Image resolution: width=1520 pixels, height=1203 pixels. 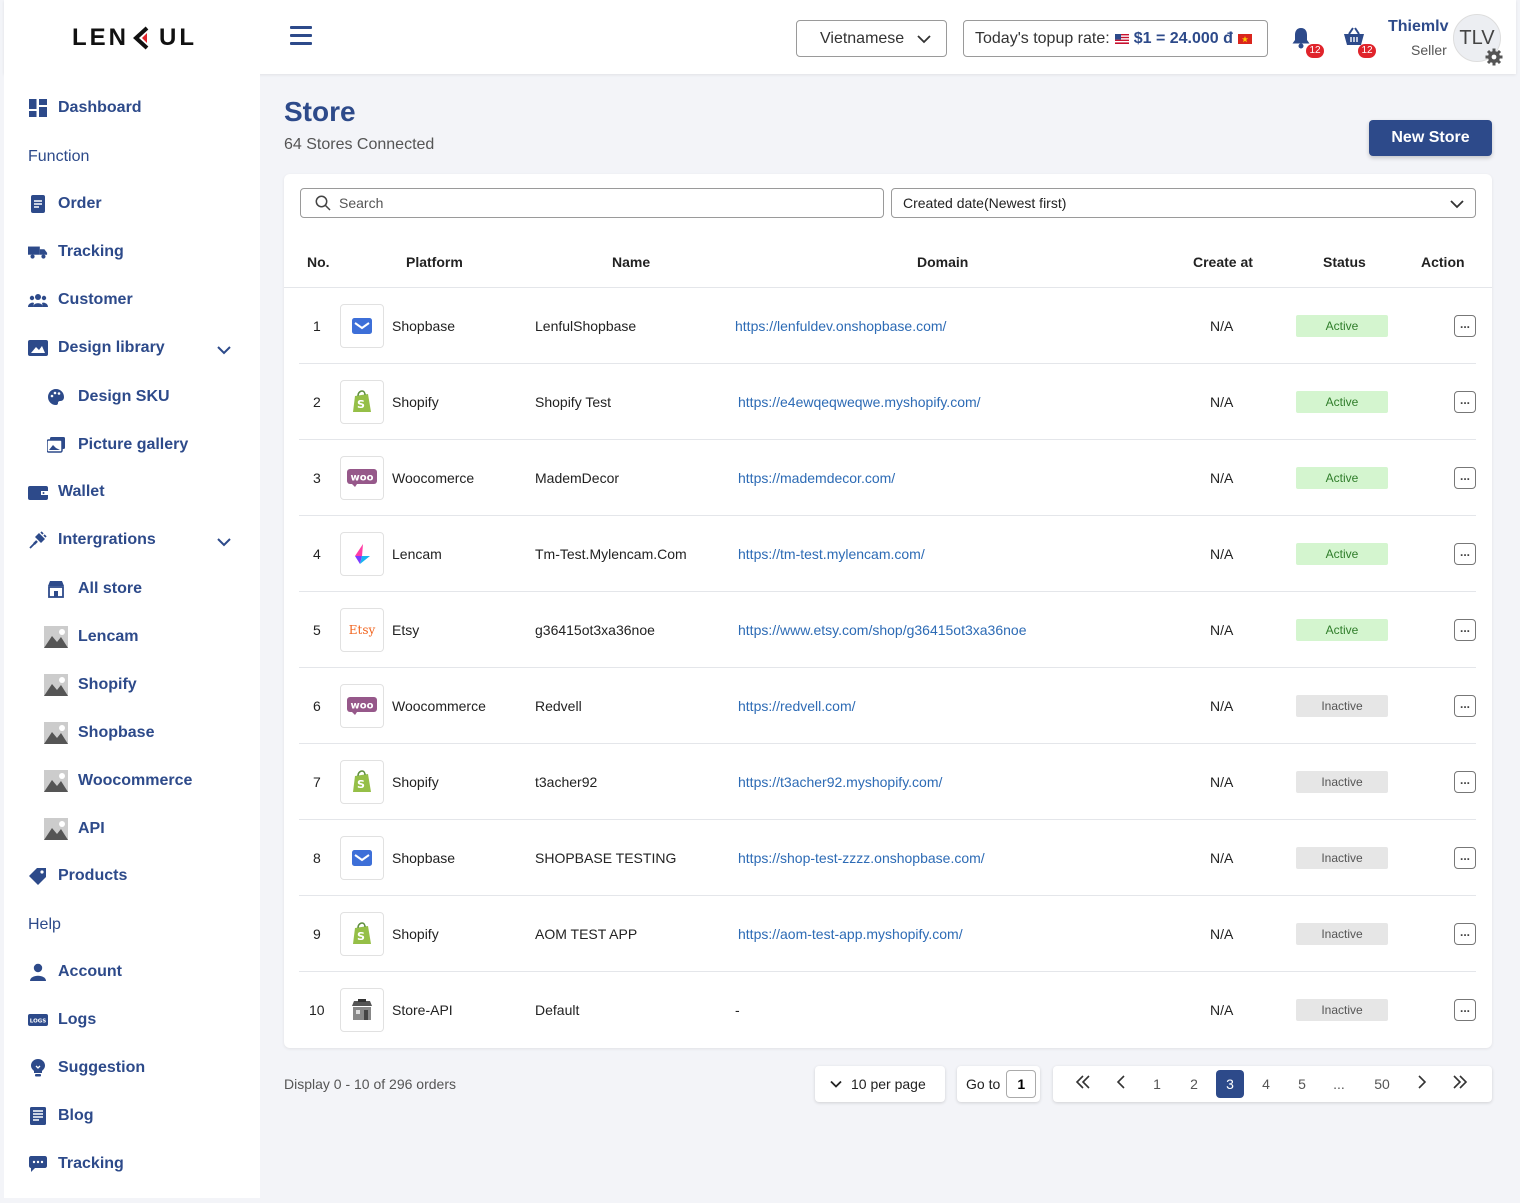 I want to click on sidebar-item-shopbase: Shopbase, so click(x=99, y=733).